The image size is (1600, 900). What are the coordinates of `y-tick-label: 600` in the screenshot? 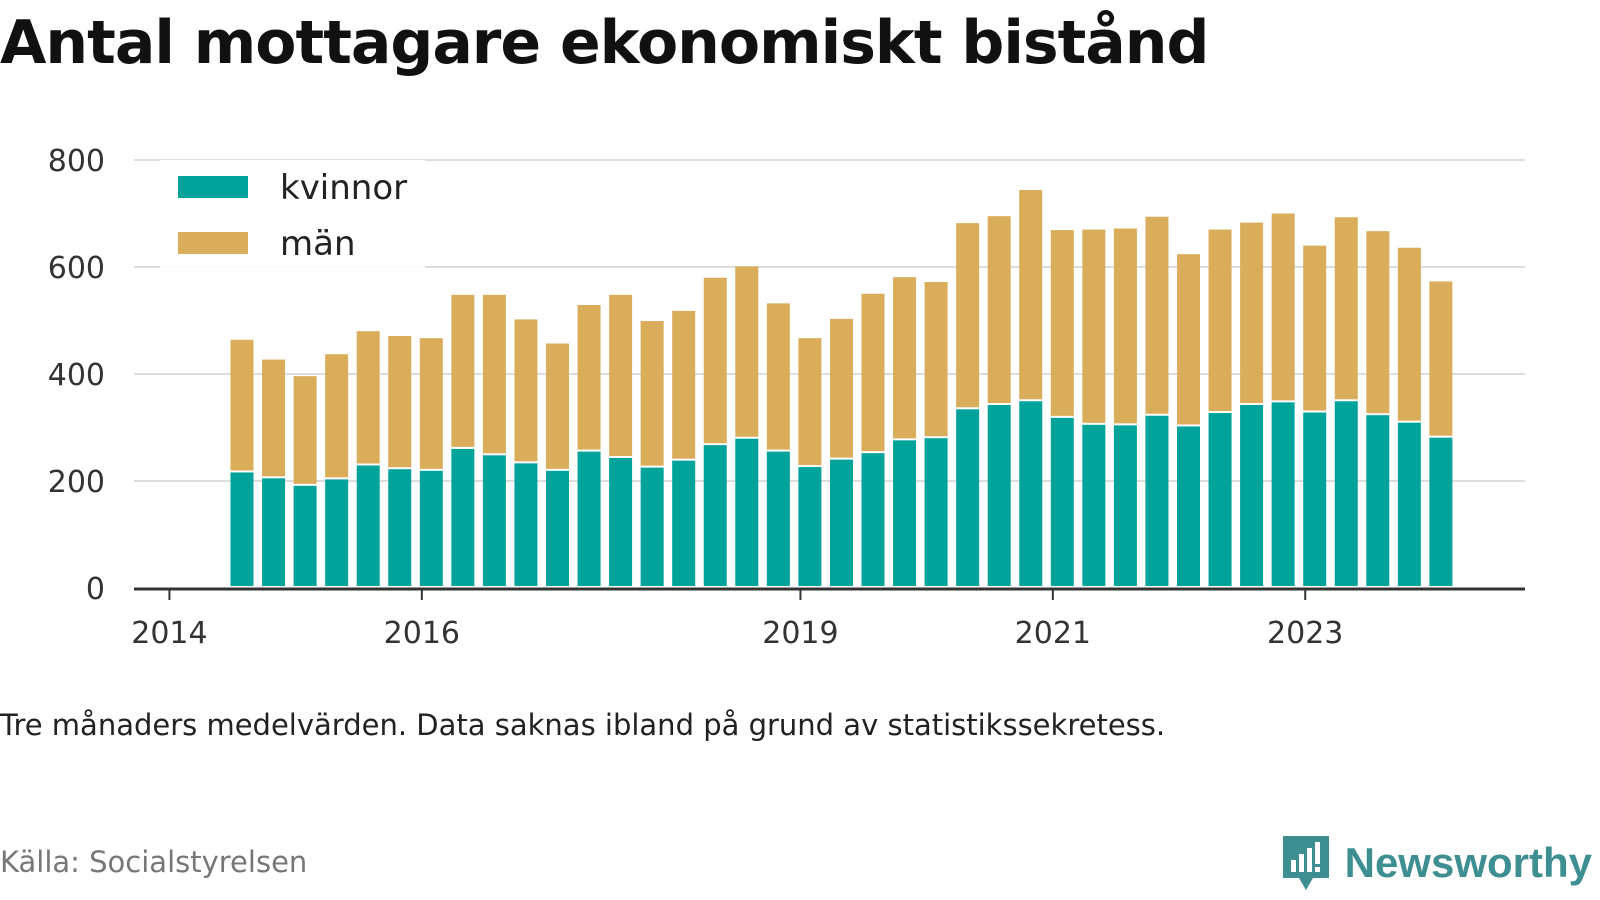 It's located at (76, 268).